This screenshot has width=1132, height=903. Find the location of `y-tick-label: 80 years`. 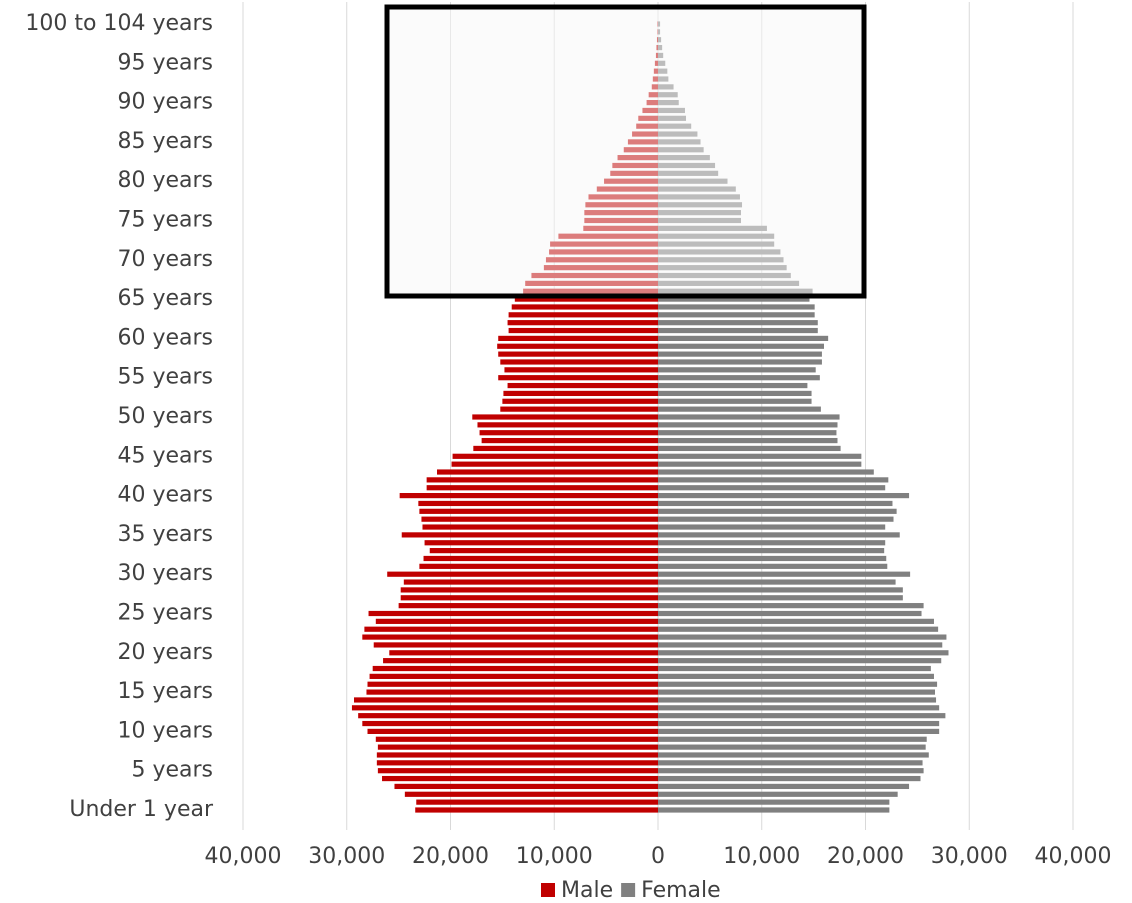

y-tick-label: 80 years is located at coordinates (165, 180).